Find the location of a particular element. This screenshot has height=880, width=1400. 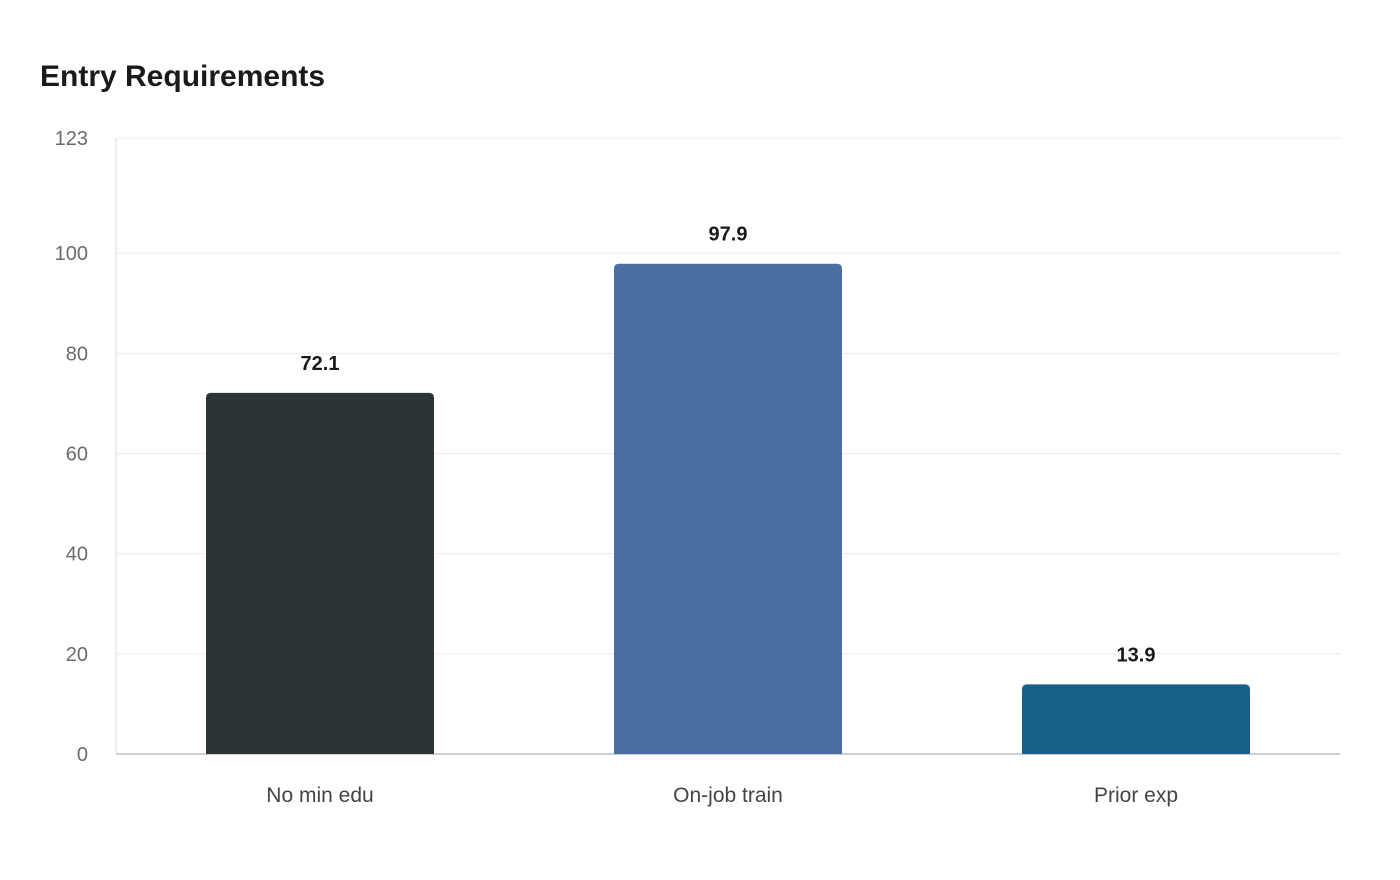

x-category-label: On-job train is located at coordinates (728, 795).